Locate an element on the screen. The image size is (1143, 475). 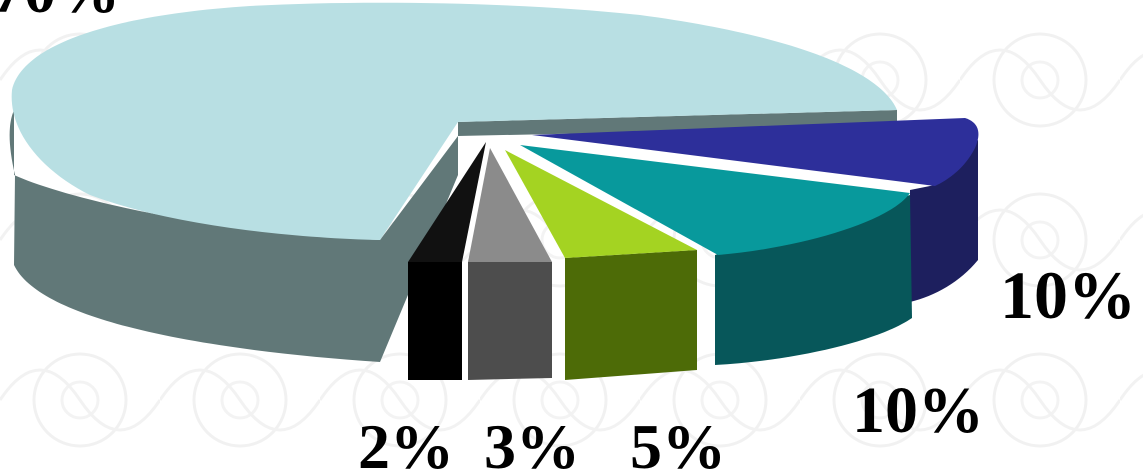
slice-side-10a is located at coordinates (944, 221).